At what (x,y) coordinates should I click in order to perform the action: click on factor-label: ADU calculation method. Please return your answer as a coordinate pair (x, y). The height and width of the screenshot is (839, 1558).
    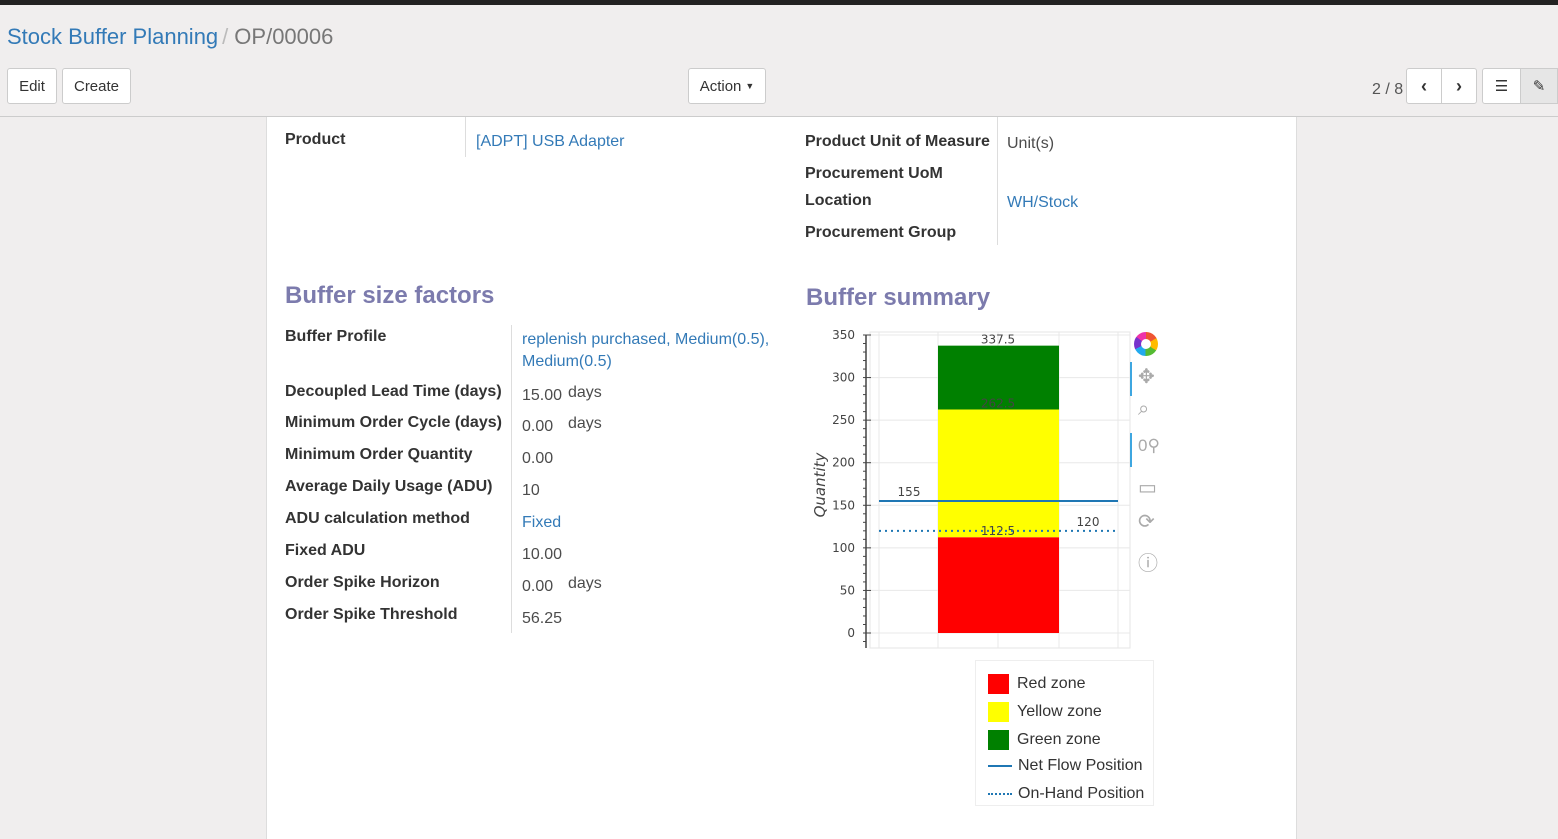
    Looking at the image, I should click on (377, 518).